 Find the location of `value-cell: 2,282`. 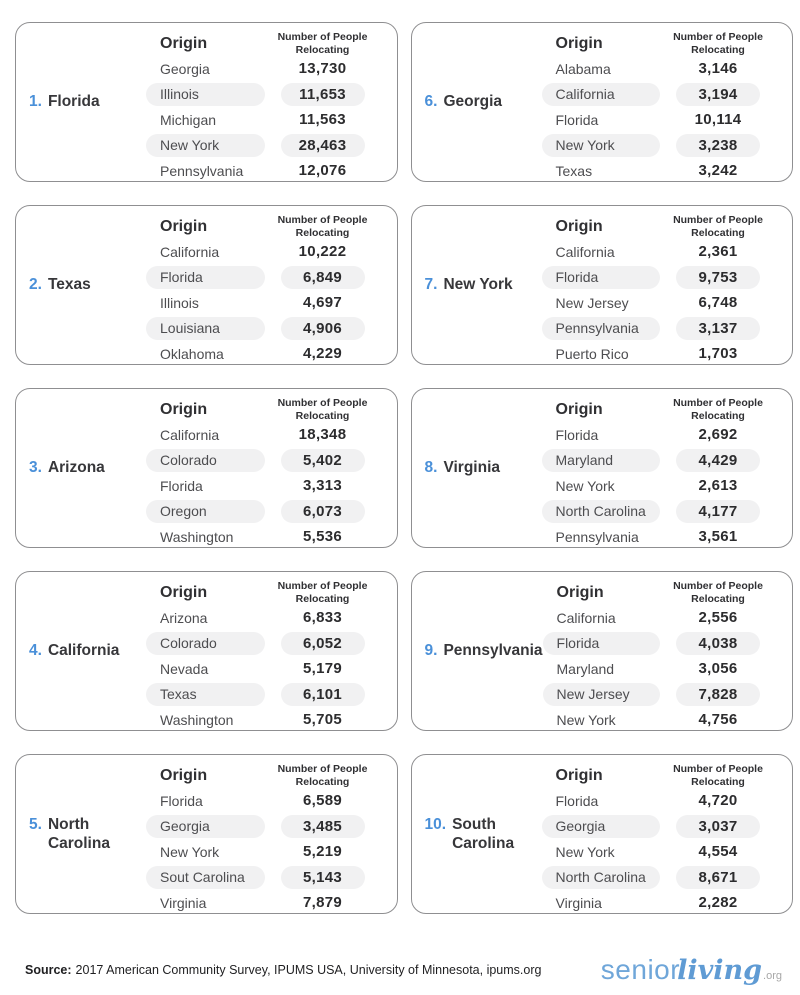

value-cell: 2,282 is located at coordinates (718, 903).